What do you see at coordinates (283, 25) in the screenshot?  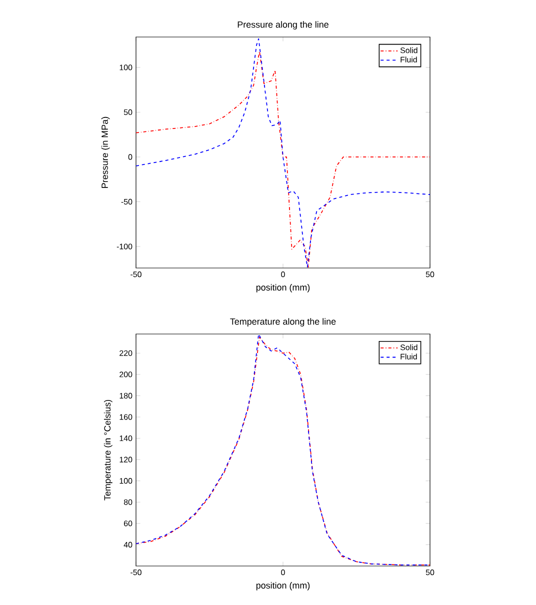 I see `chart-title: Pressure along the line` at bounding box center [283, 25].